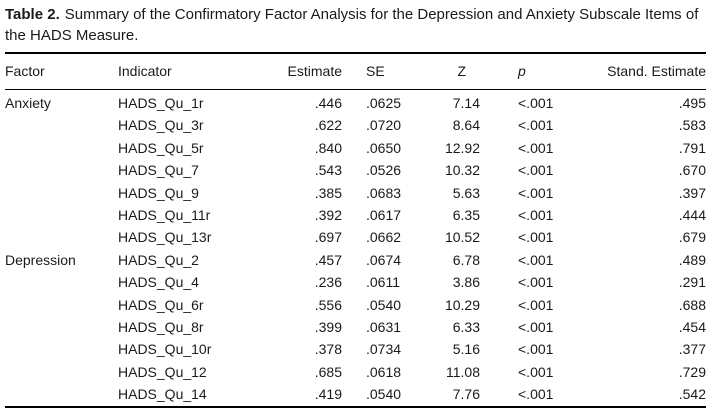 This screenshot has height=412, width=711. What do you see at coordinates (384, 349) in the screenshot?
I see `cell-se: .0734` at bounding box center [384, 349].